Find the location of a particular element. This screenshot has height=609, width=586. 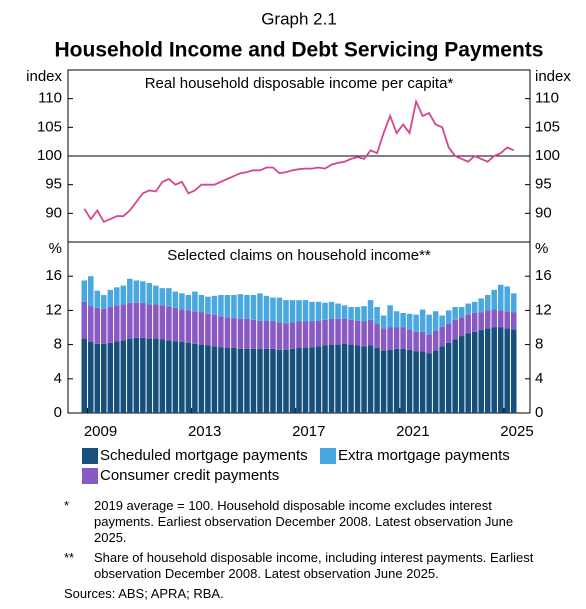

y-tick-label: 8 is located at coordinates (58, 344).